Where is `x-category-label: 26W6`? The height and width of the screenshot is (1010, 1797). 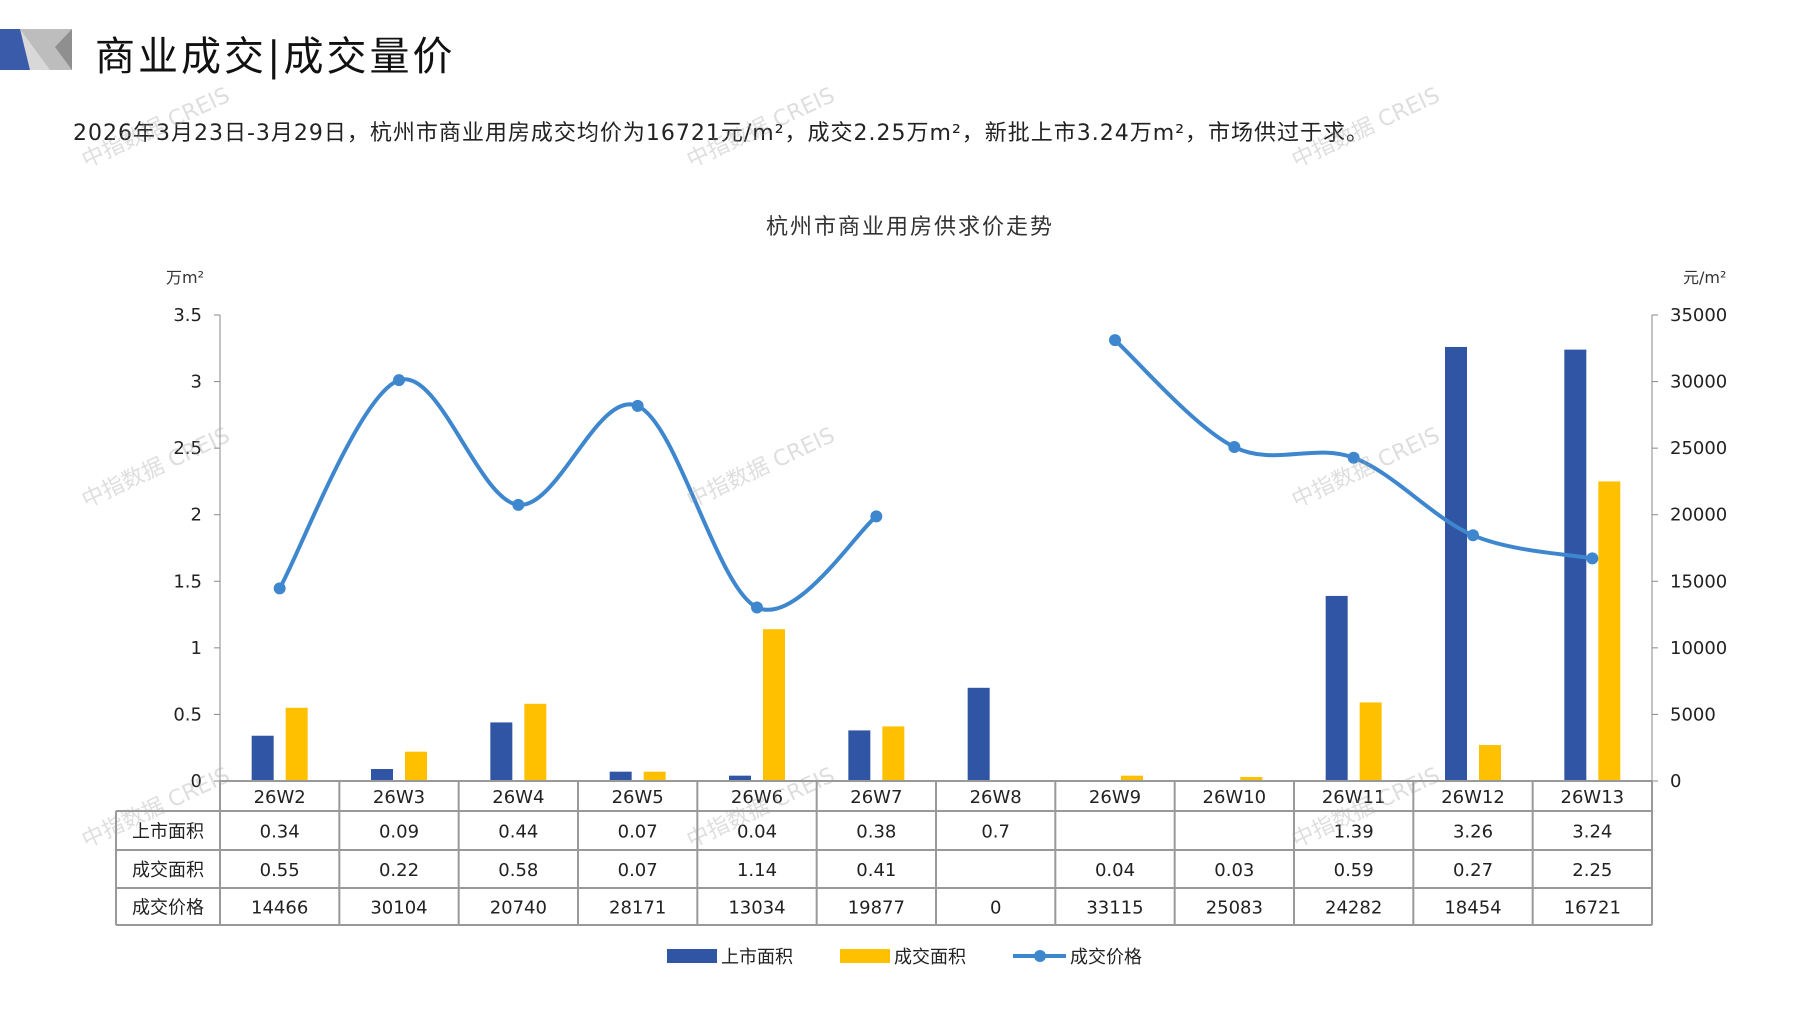 x-category-label: 26W6 is located at coordinates (757, 797).